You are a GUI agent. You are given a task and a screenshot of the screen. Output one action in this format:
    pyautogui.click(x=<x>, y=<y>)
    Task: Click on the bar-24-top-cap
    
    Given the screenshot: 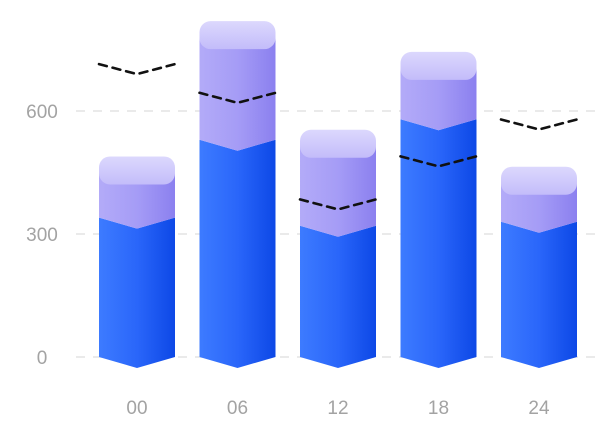 What is the action you would take?
    pyautogui.click(x=539, y=180)
    